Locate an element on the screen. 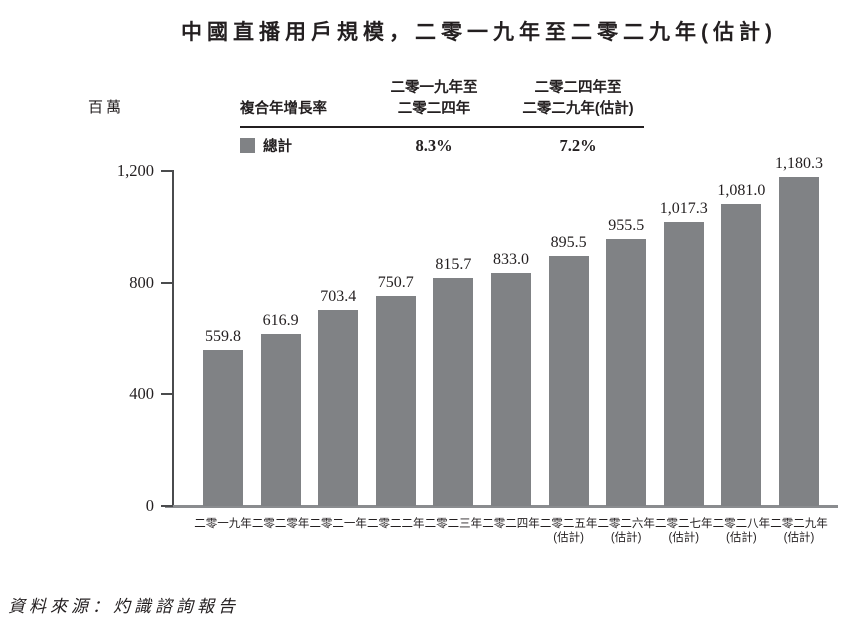 This screenshot has height=628, width=846. x-axis-label: 二零二二年 is located at coordinates (396, 525).